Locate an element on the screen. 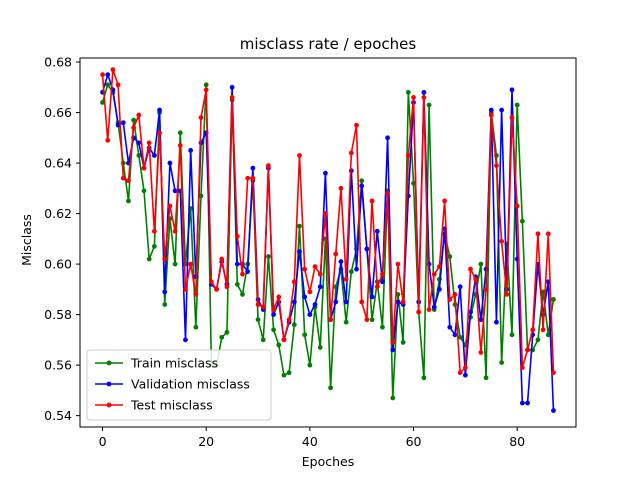 The width and height of the screenshot is (640, 482). legend-item: Test misclass is located at coordinates (154, 405).